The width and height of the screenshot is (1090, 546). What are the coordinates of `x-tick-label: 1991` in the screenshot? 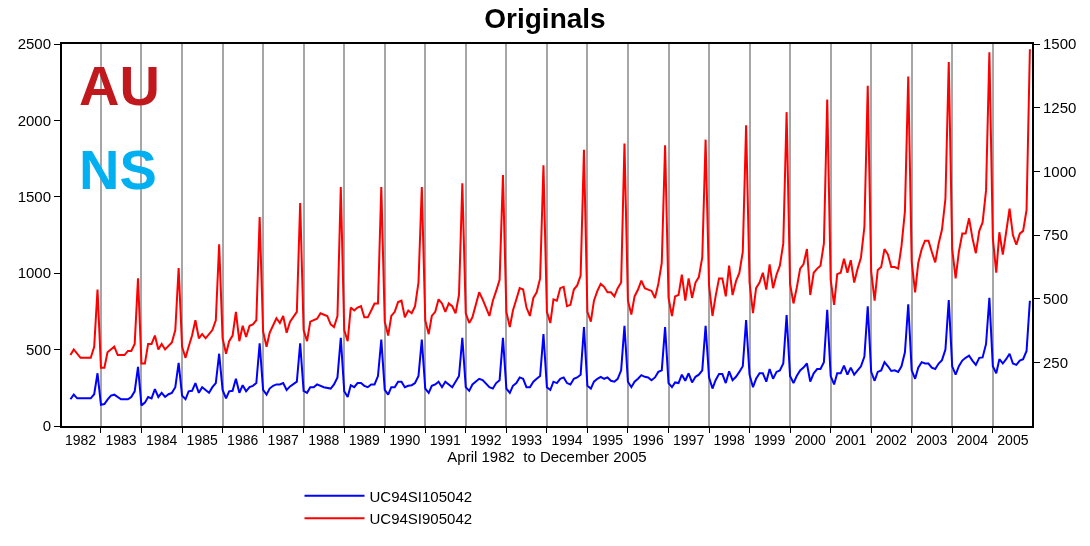 It's located at (445, 439).